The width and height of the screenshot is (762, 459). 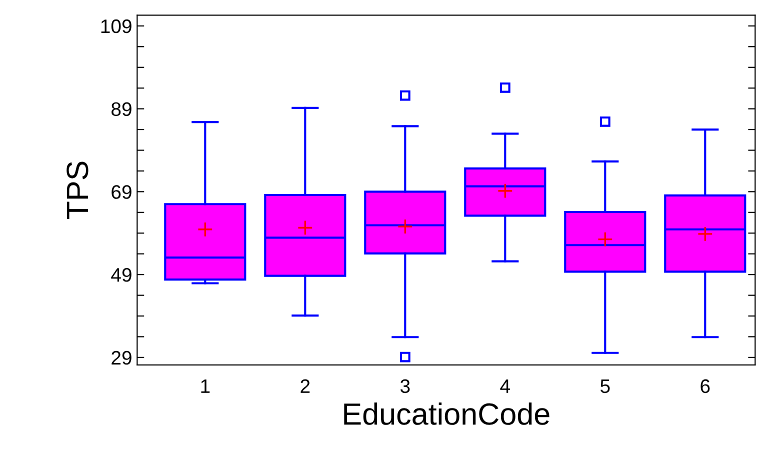 I want to click on x-tick-label: 2, so click(x=305, y=386).